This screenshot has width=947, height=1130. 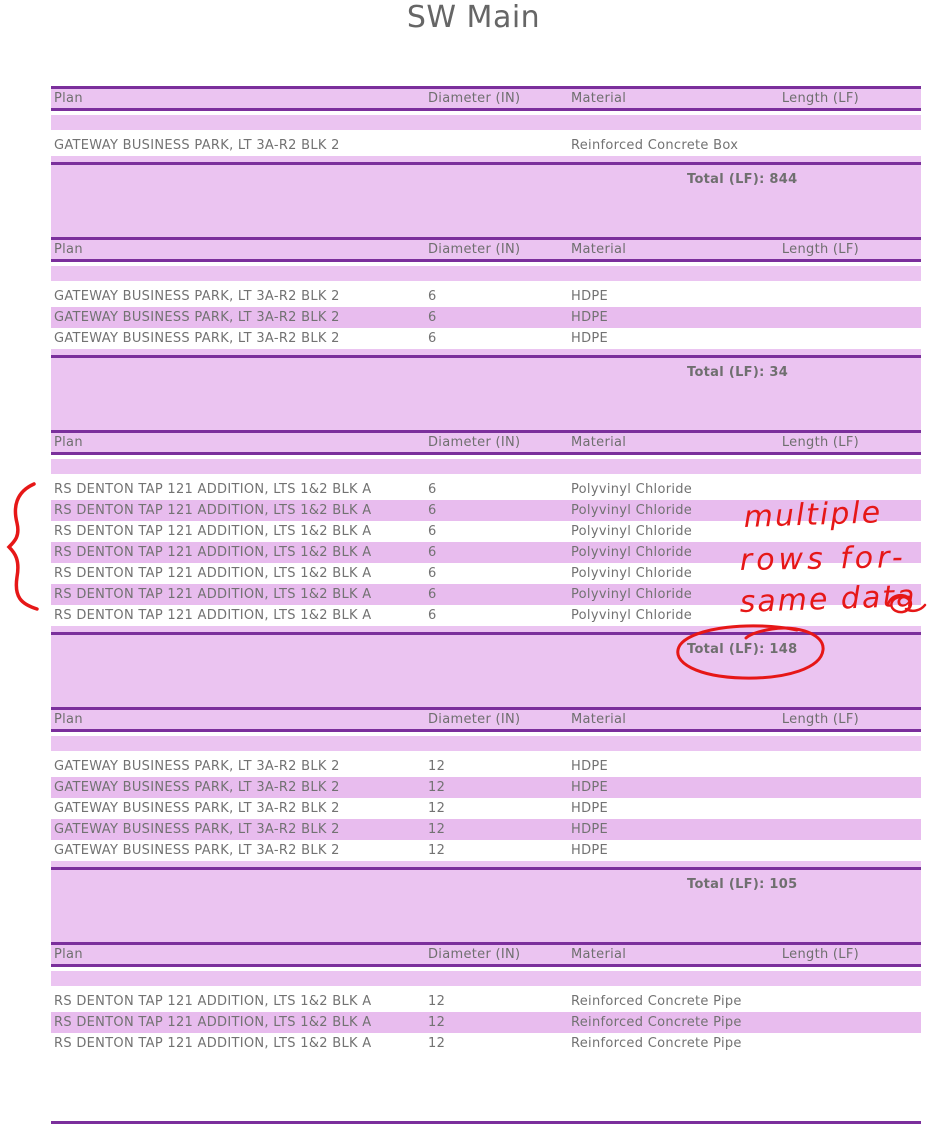 I want to click on total-text: Total (LF): 34, so click(x=738, y=372).